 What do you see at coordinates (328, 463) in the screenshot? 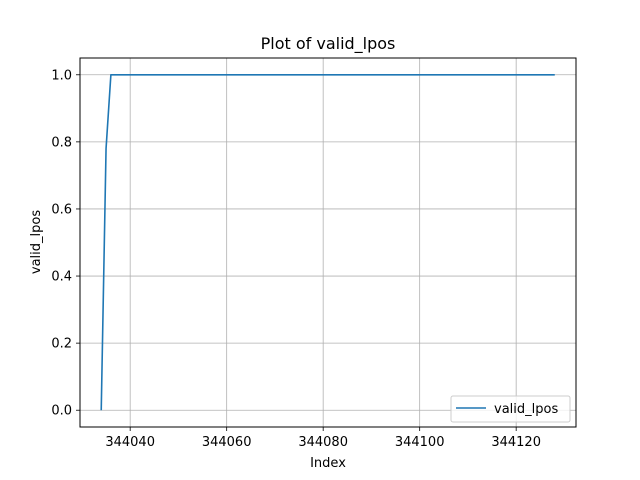
I see `x-axis-label: Index` at bounding box center [328, 463].